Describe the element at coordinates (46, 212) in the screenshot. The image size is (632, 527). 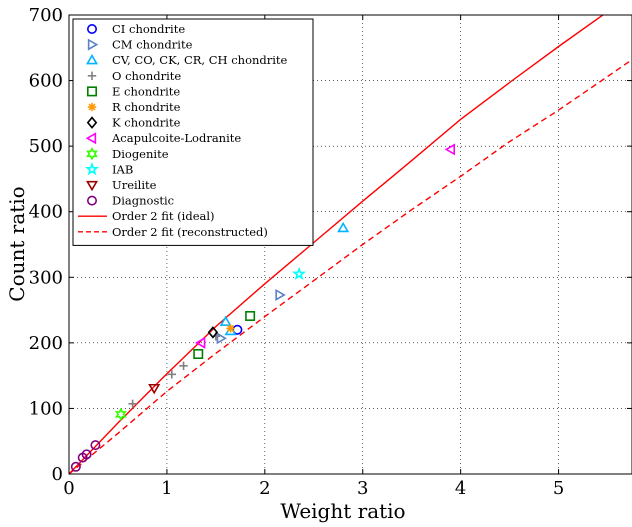
I see `y-tick-label: 400` at that location.